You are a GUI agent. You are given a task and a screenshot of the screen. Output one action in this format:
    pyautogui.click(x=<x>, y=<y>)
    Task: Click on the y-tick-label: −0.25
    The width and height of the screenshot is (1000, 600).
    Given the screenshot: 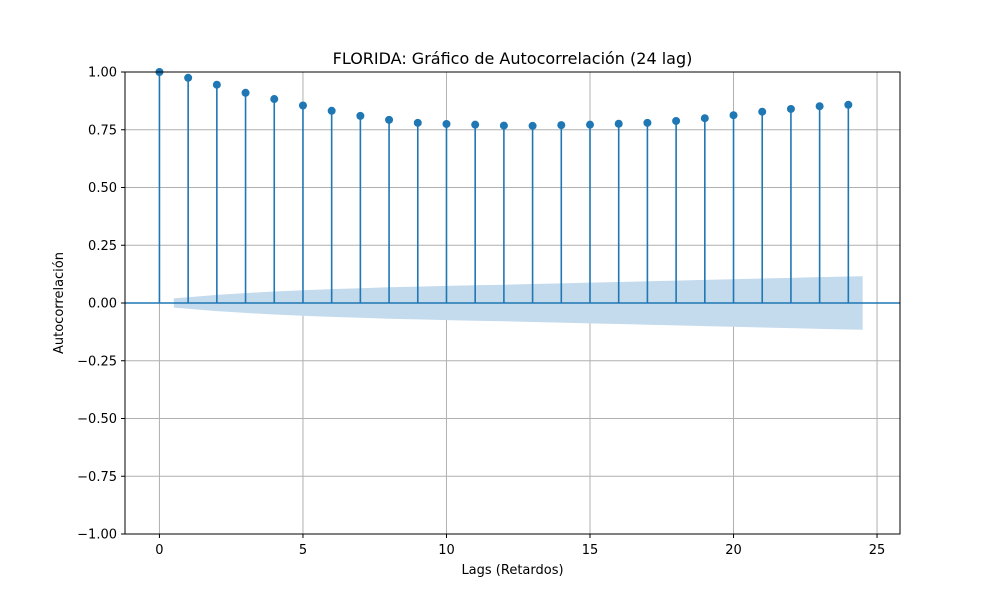 What is the action you would take?
    pyautogui.click(x=97, y=361)
    